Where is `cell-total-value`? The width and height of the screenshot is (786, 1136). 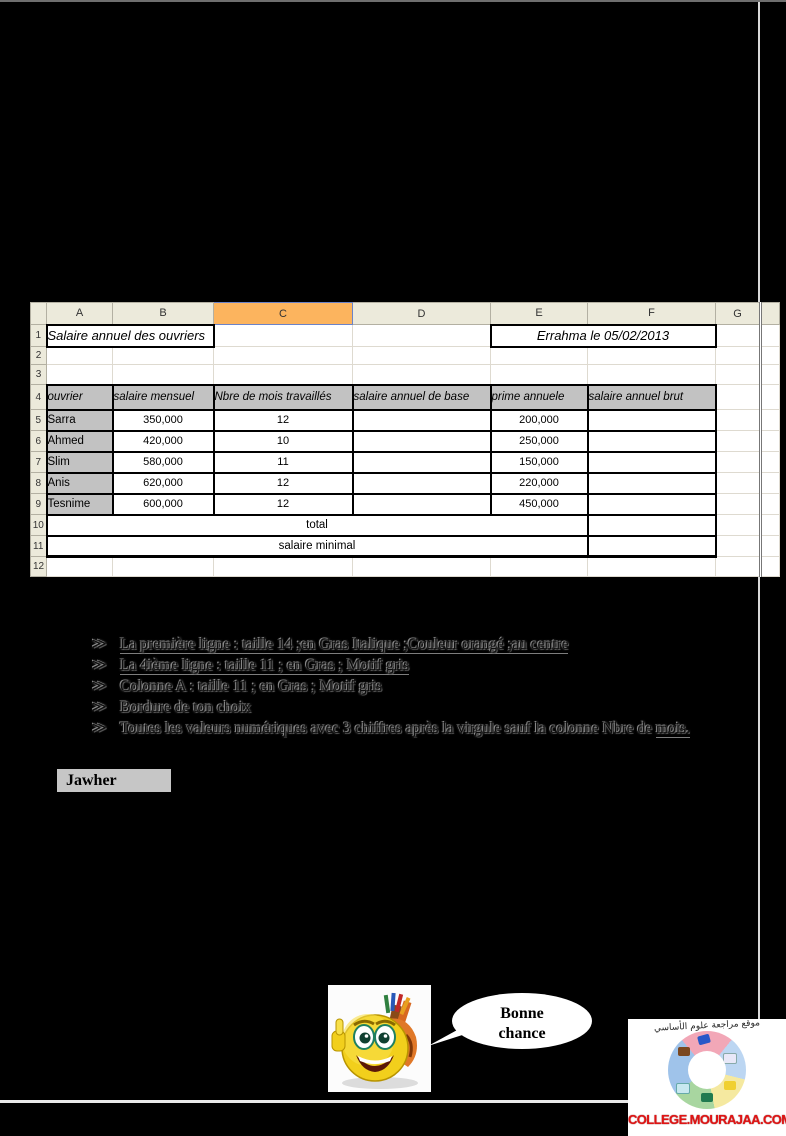
cell-total-value is located at coordinates (651, 525).